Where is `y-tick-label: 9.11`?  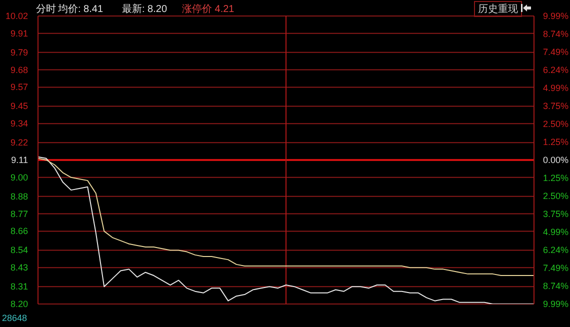
y-tick-label: 9.11 is located at coordinates (19, 160).